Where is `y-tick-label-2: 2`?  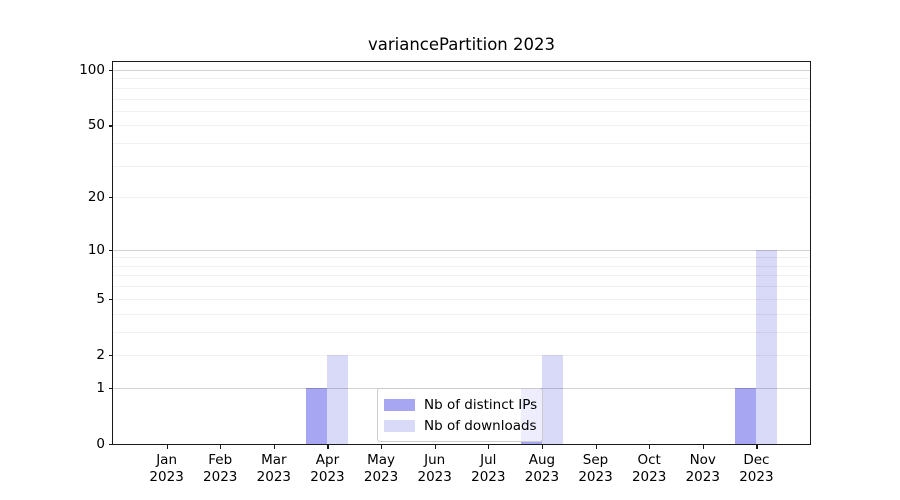
y-tick-label-2: 2 is located at coordinates (100, 354).